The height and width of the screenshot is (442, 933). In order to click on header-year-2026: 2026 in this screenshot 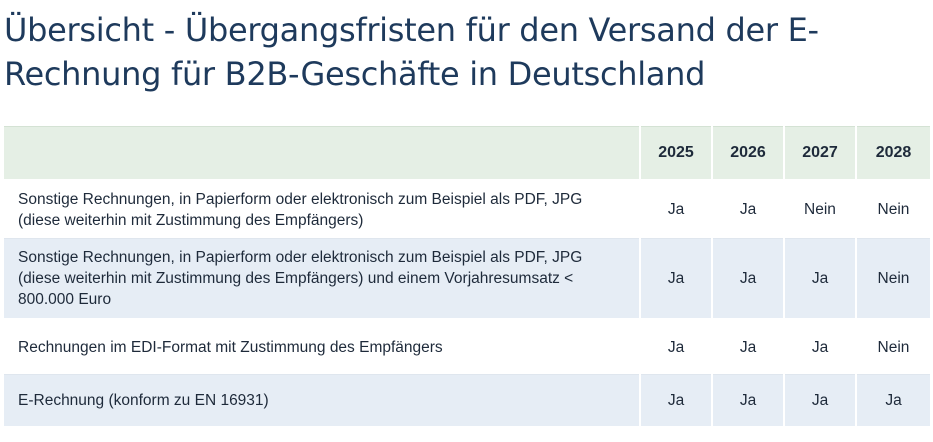, I will do `click(747, 153)`.